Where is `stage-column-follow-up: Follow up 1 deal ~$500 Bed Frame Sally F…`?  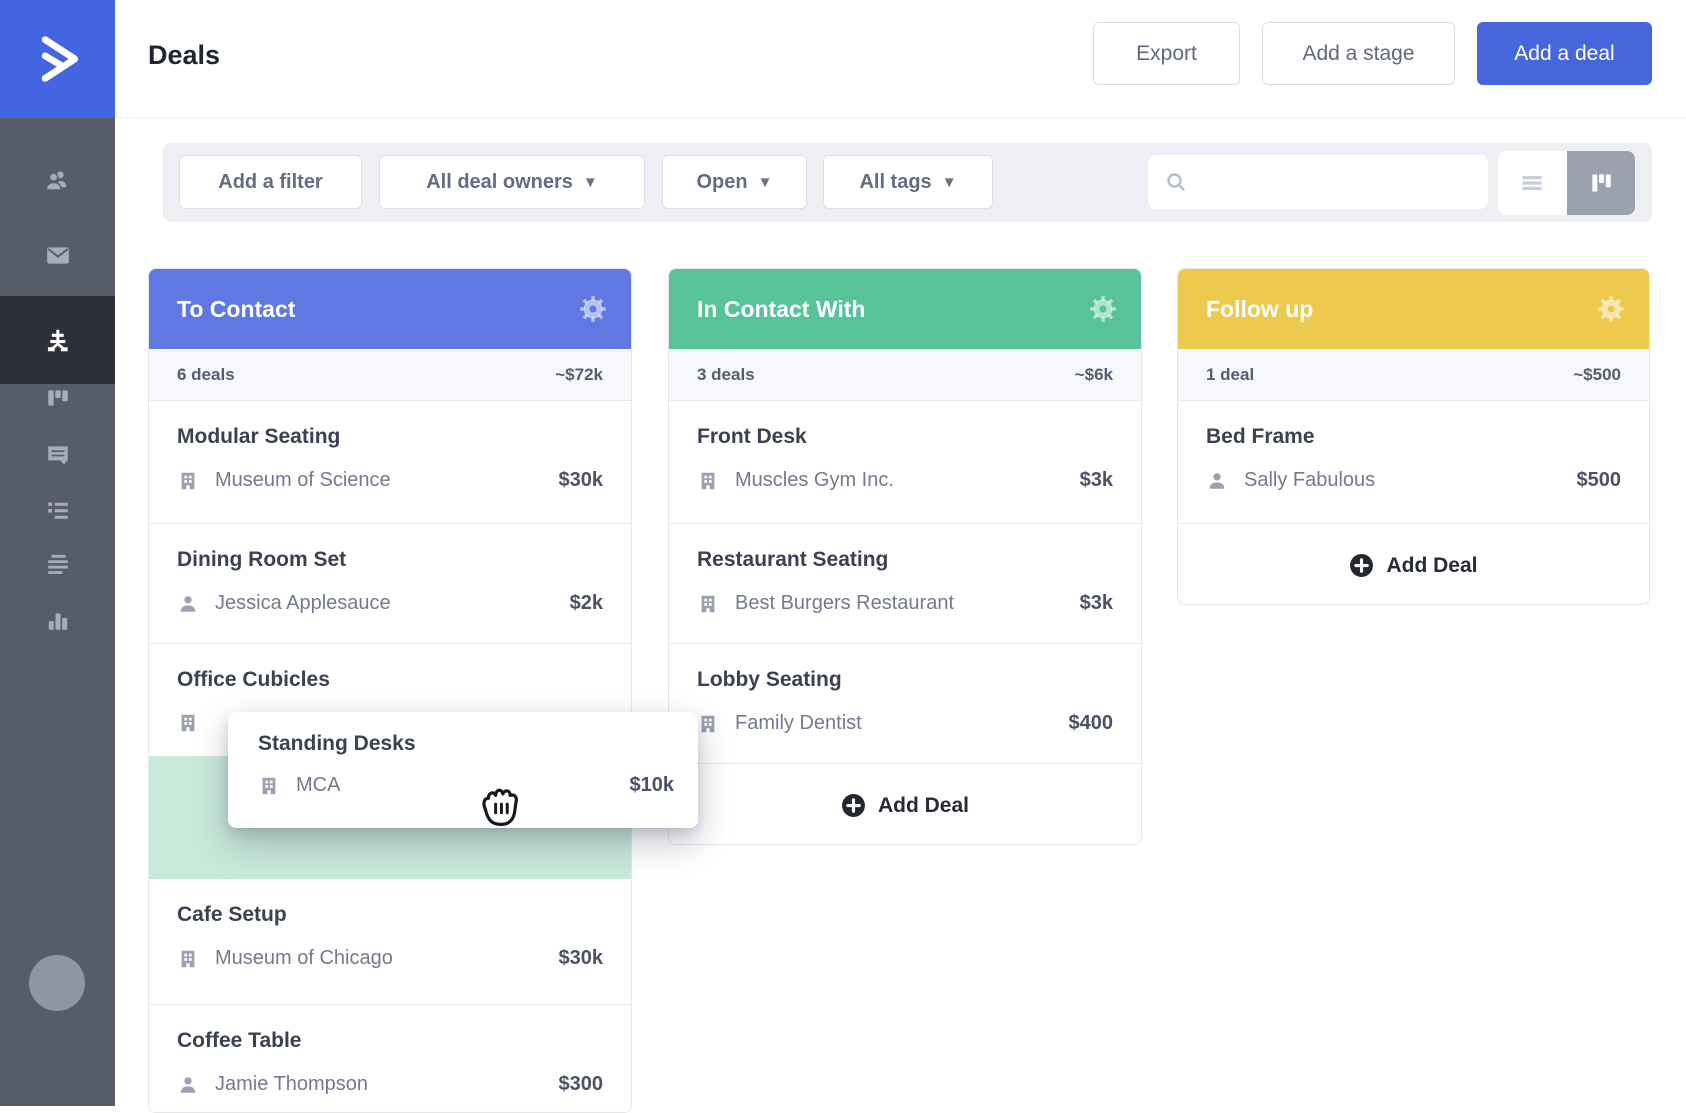
stage-column-follow-up: Follow up 1 deal ~$500 Bed Frame Sally F… is located at coordinates (1413, 436).